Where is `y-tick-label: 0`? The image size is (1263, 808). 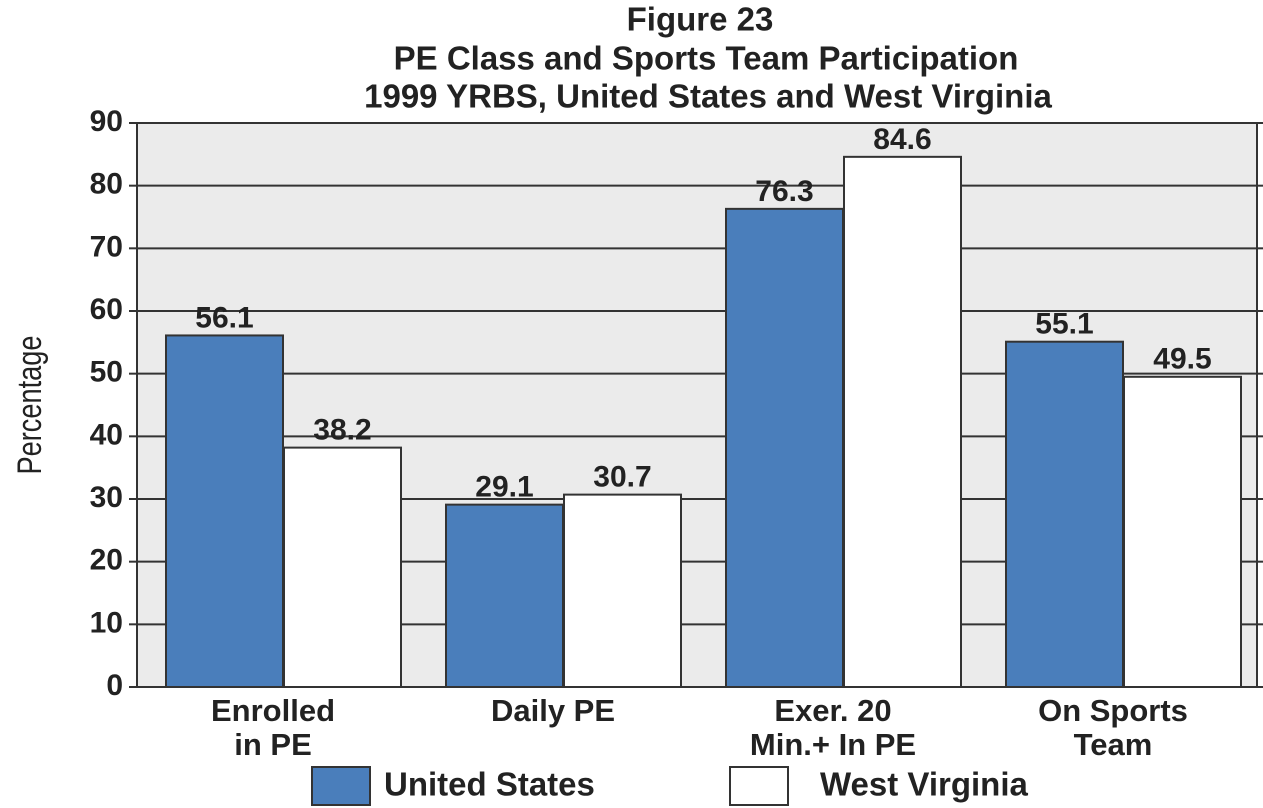 y-tick-label: 0 is located at coordinates (114, 685).